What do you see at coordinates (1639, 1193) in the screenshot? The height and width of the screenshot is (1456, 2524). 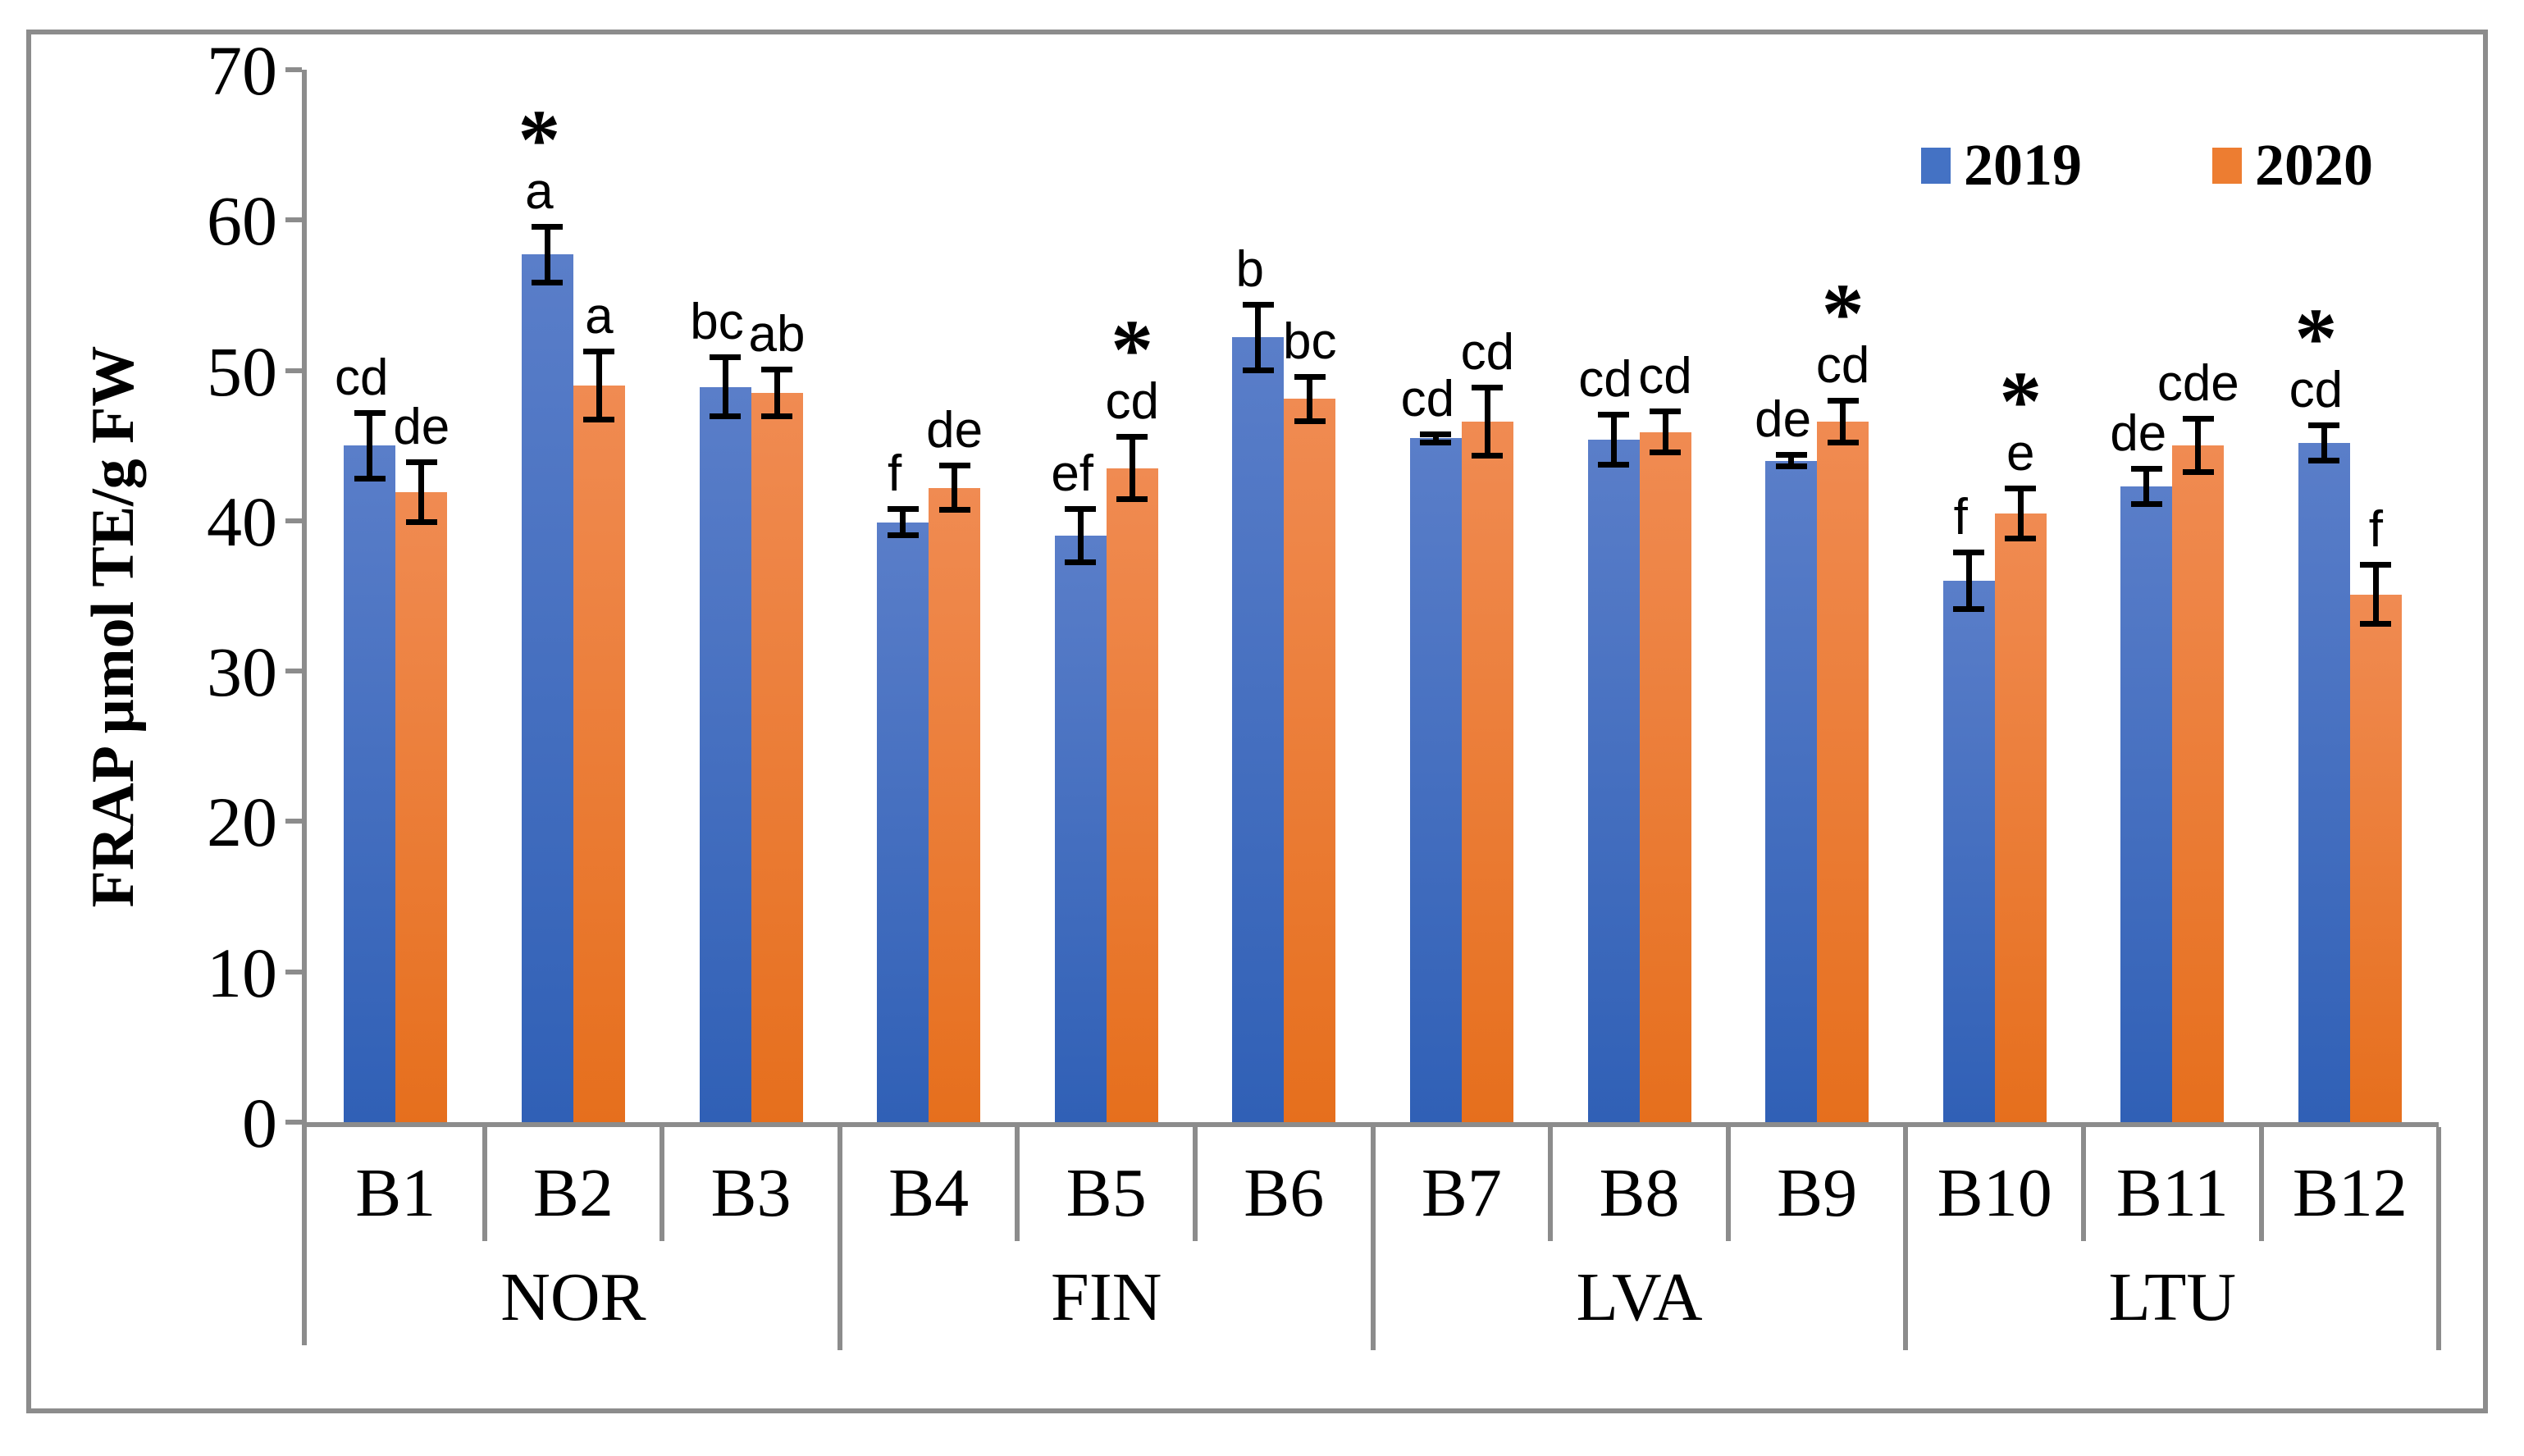 I see `category-label: B8` at bounding box center [1639, 1193].